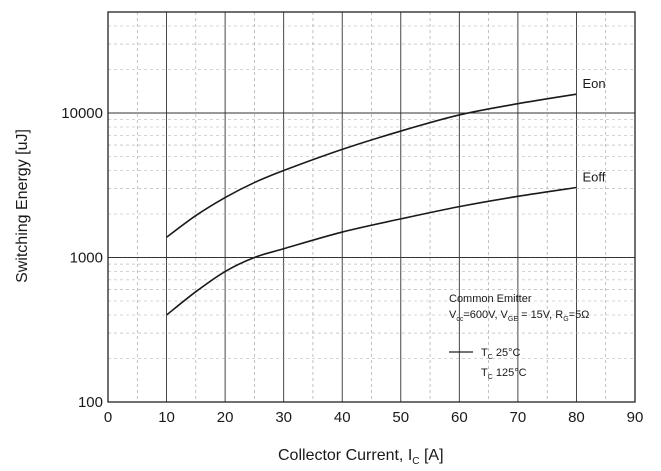 The image size is (661, 471). I want to click on x-tick-label: 30, so click(283, 417).